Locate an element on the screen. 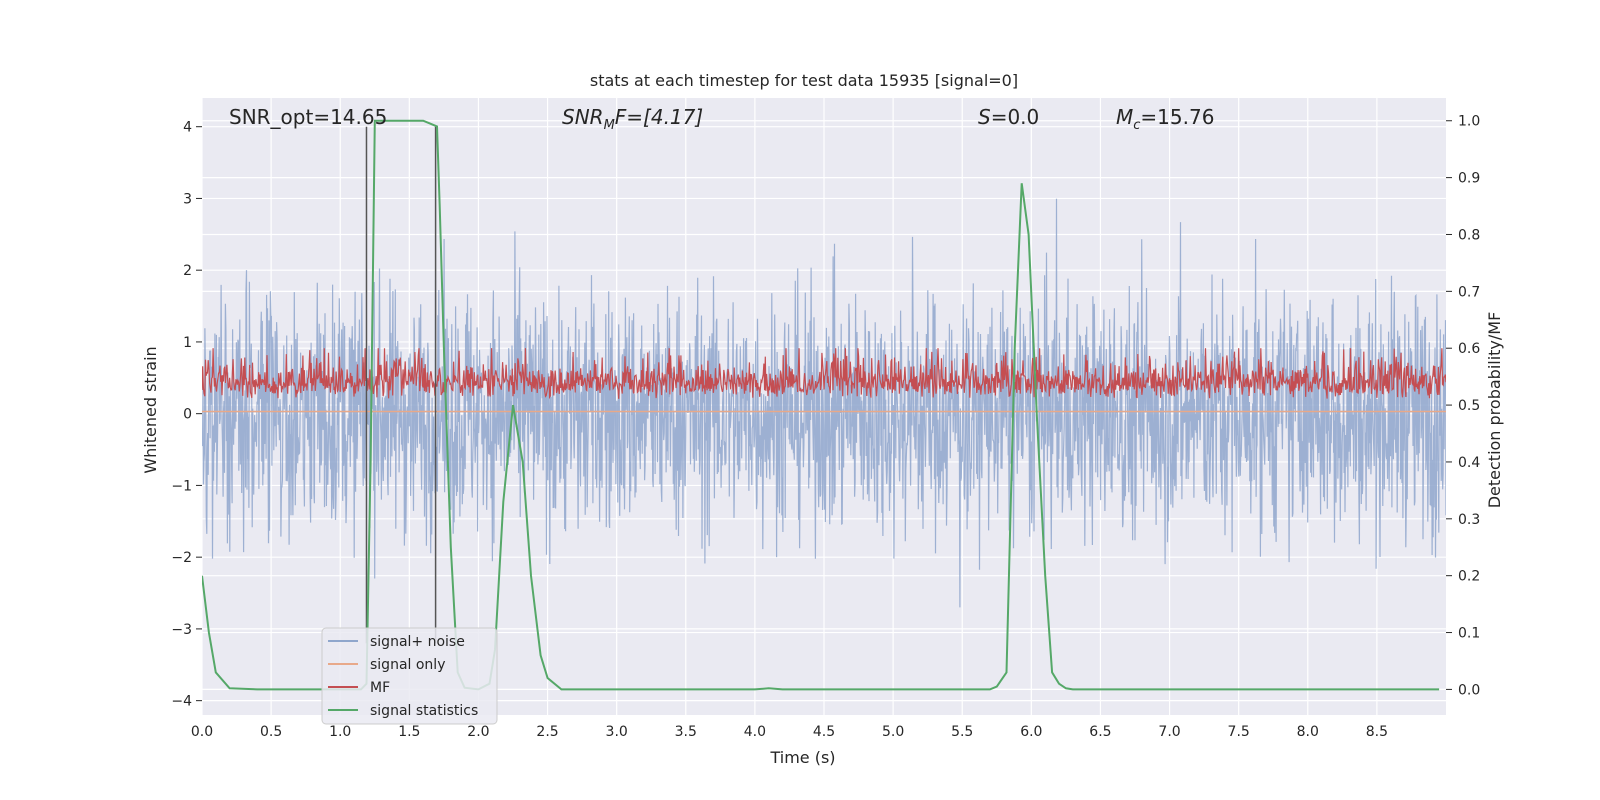  y-tick-label-right: 0.3 is located at coordinates (1469, 520).